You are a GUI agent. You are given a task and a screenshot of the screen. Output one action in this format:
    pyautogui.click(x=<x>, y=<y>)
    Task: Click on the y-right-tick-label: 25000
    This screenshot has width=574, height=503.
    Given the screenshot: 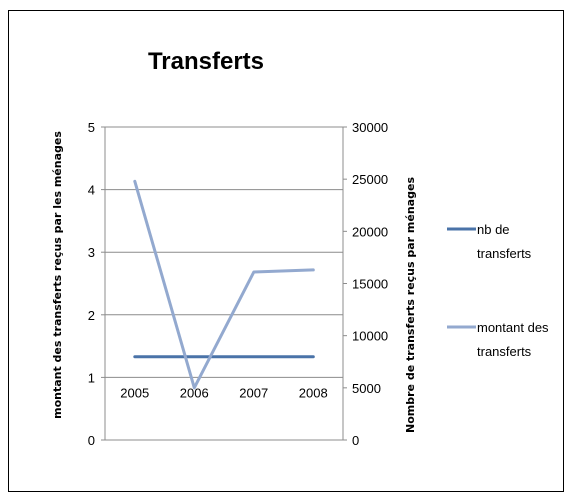 What is the action you would take?
    pyautogui.click(x=370, y=179)
    